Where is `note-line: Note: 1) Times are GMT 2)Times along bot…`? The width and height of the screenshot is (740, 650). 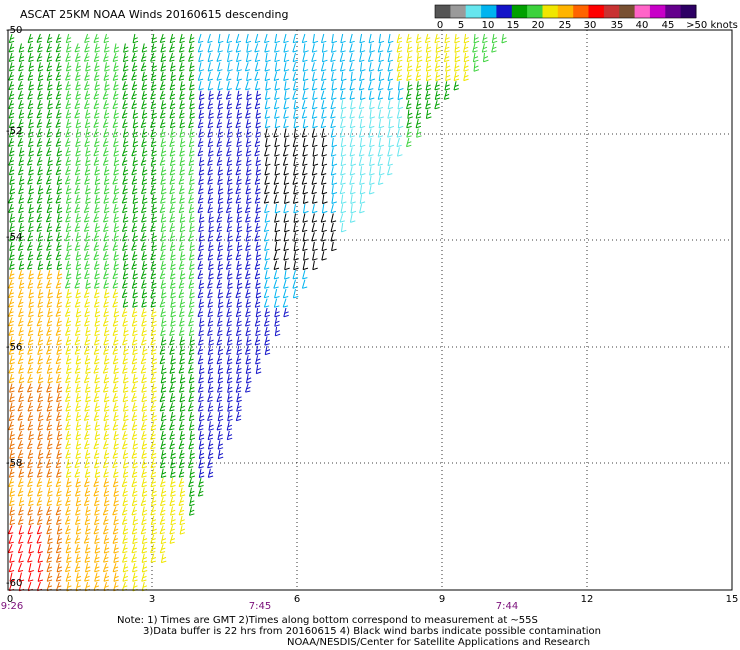
note-line: Note: 1) Times are GMT 2)Times along bot… is located at coordinates (327, 620).